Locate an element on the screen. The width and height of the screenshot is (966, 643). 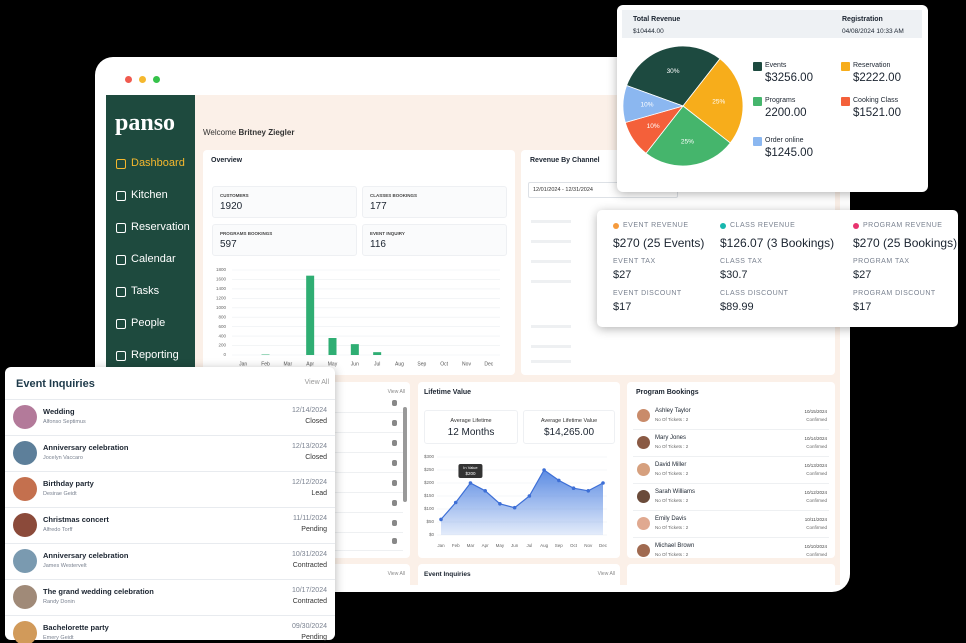
inquiry-date: 11/11/2024 is located at coordinates (310, 518).